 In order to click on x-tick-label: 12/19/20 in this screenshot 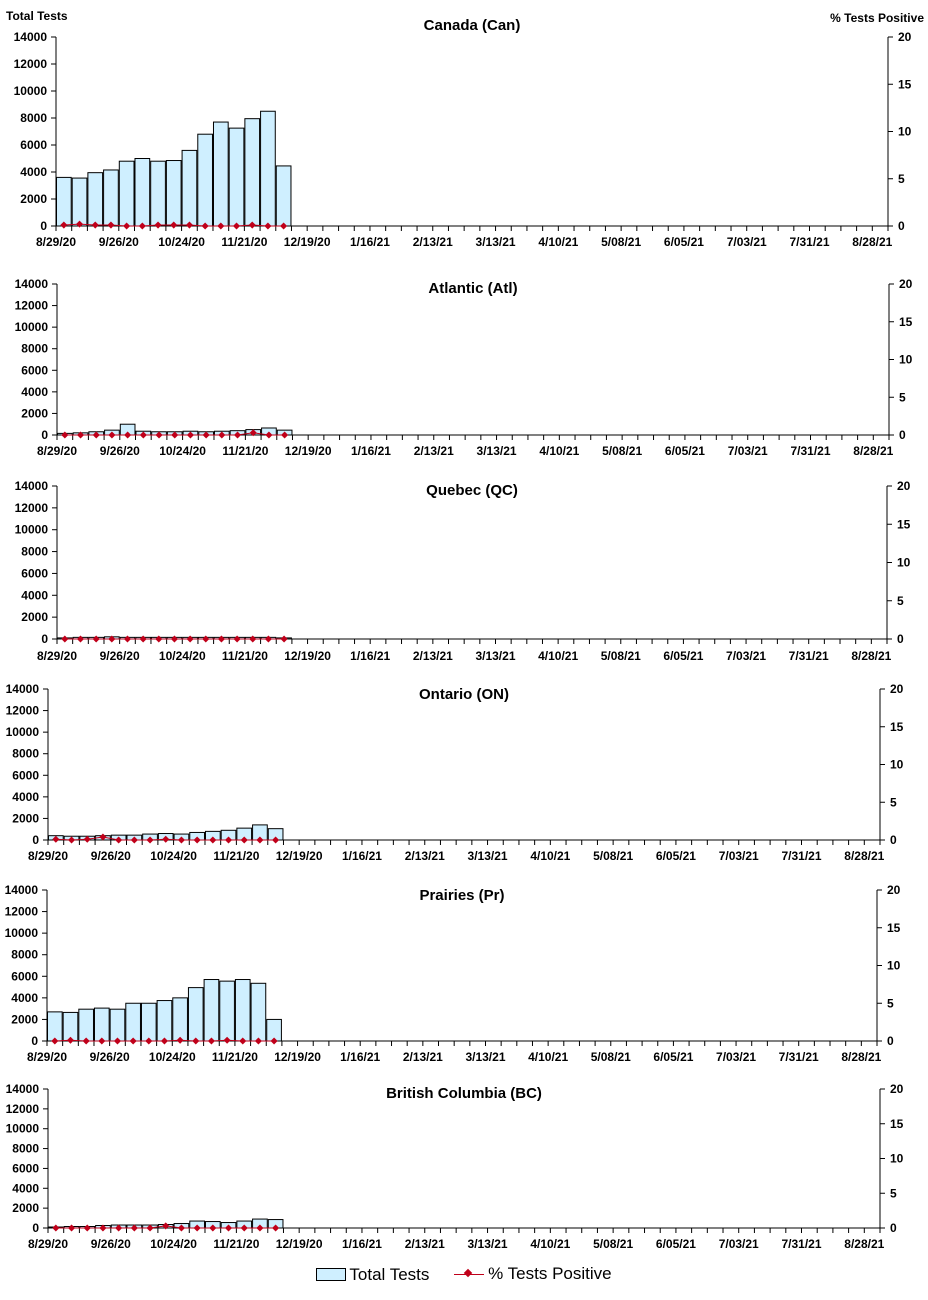, I will do `click(307, 656)`.